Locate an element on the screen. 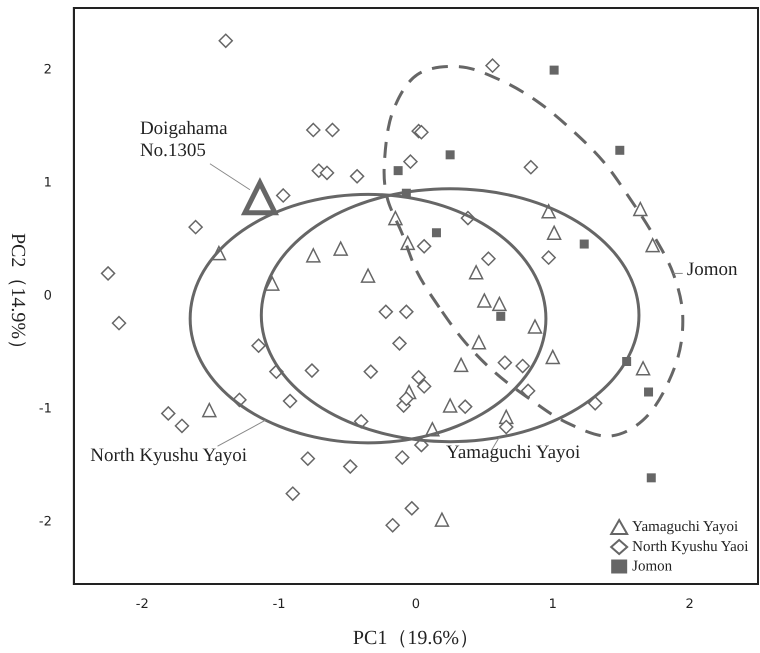 The image size is (760, 653). legend-label: Jomon is located at coordinates (652, 566).